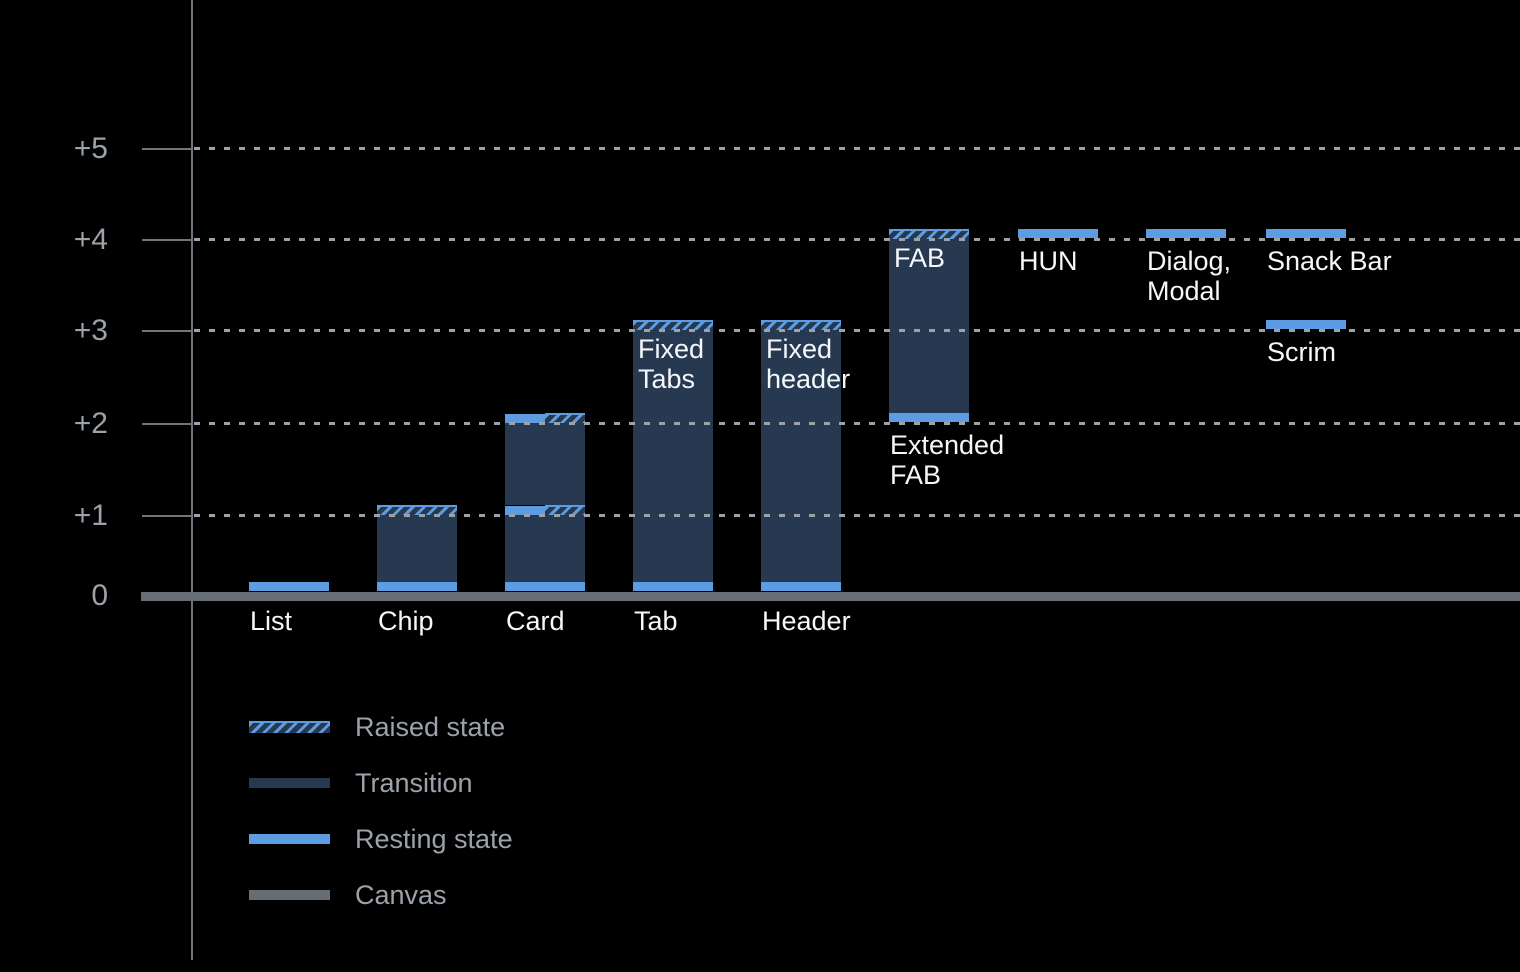  What do you see at coordinates (808, 364) in the screenshot?
I see `bar-inner-label: Fixed header` at bounding box center [808, 364].